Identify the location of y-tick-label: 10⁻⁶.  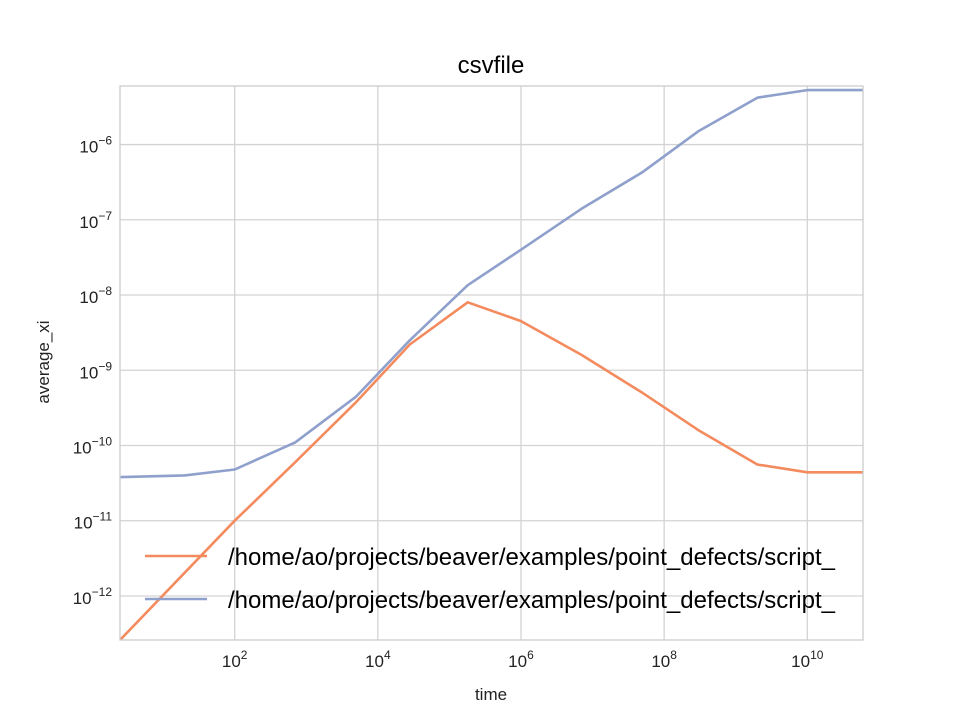
(95, 145).